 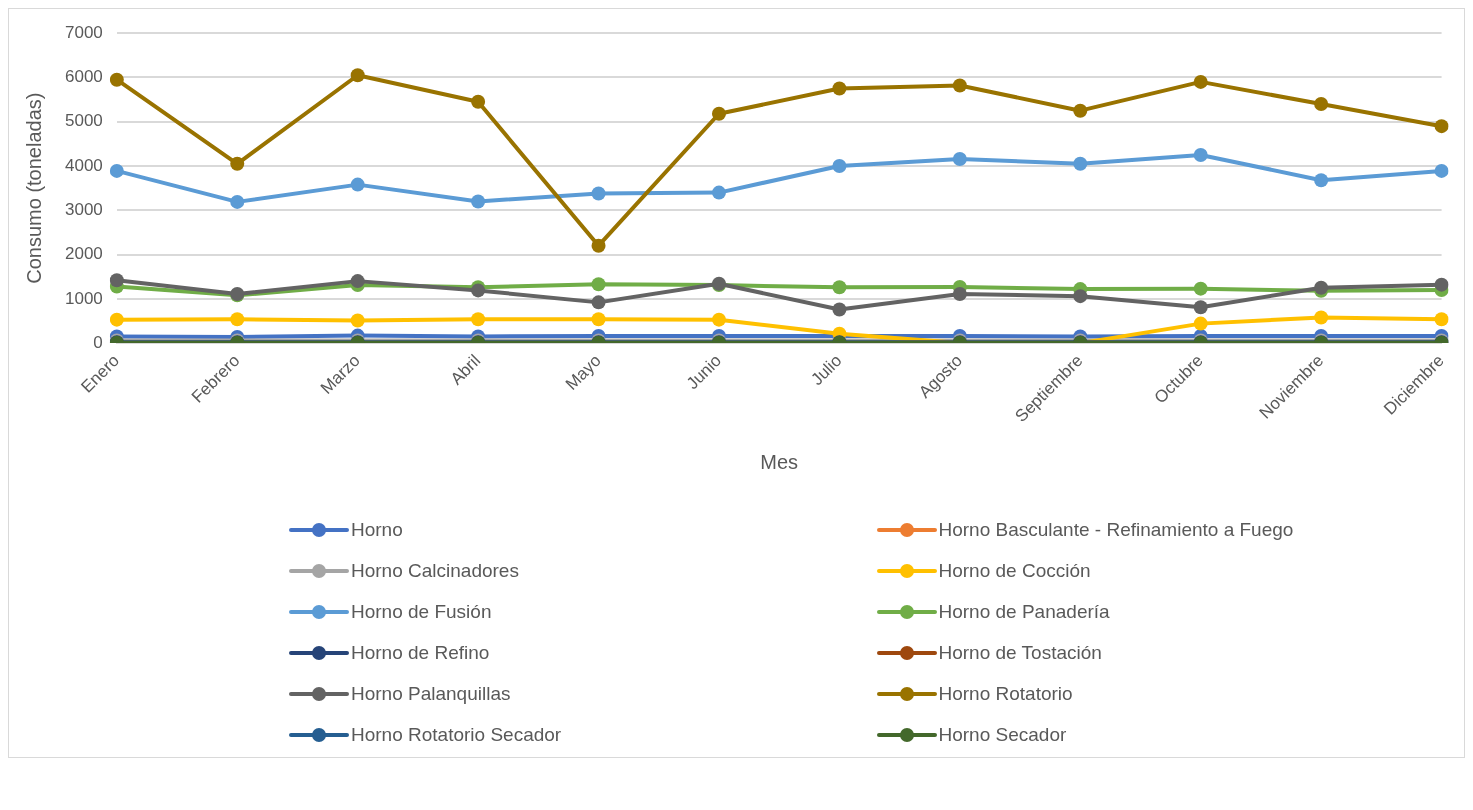 What do you see at coordinates (779, 461) in the screenshot?
I see `x-axis-title: Mes` at bounding box center [779, 461].